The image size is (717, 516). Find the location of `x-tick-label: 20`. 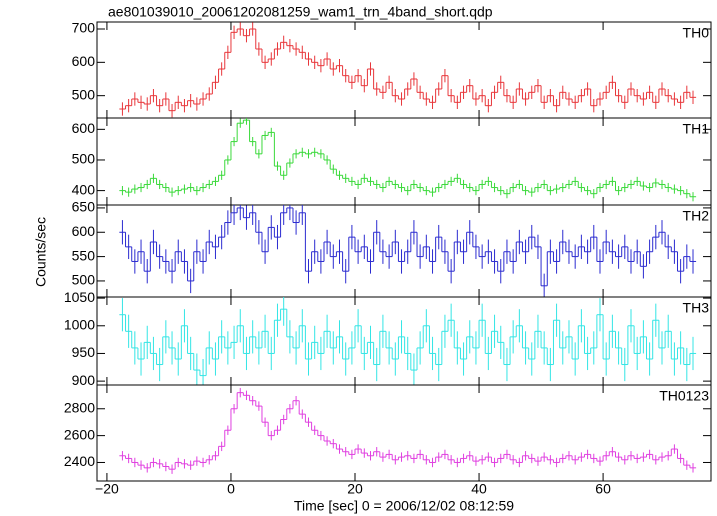

x-tick-label: 20 is located at coordinates (355, 489).